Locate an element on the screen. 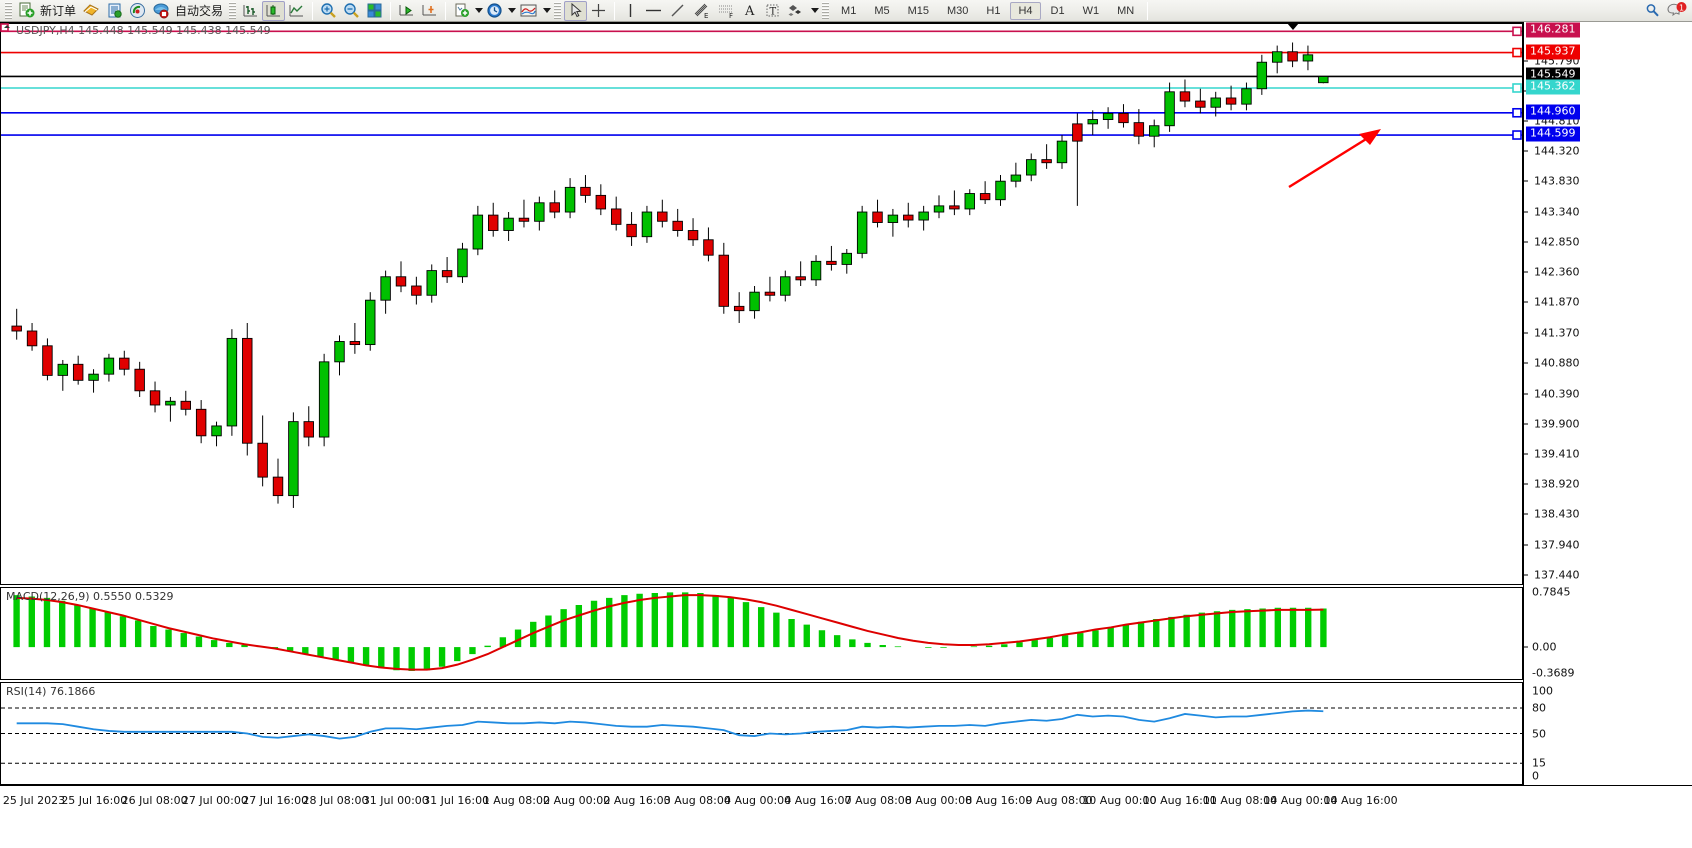  text-icon: A is located at coordinates (749, 11).